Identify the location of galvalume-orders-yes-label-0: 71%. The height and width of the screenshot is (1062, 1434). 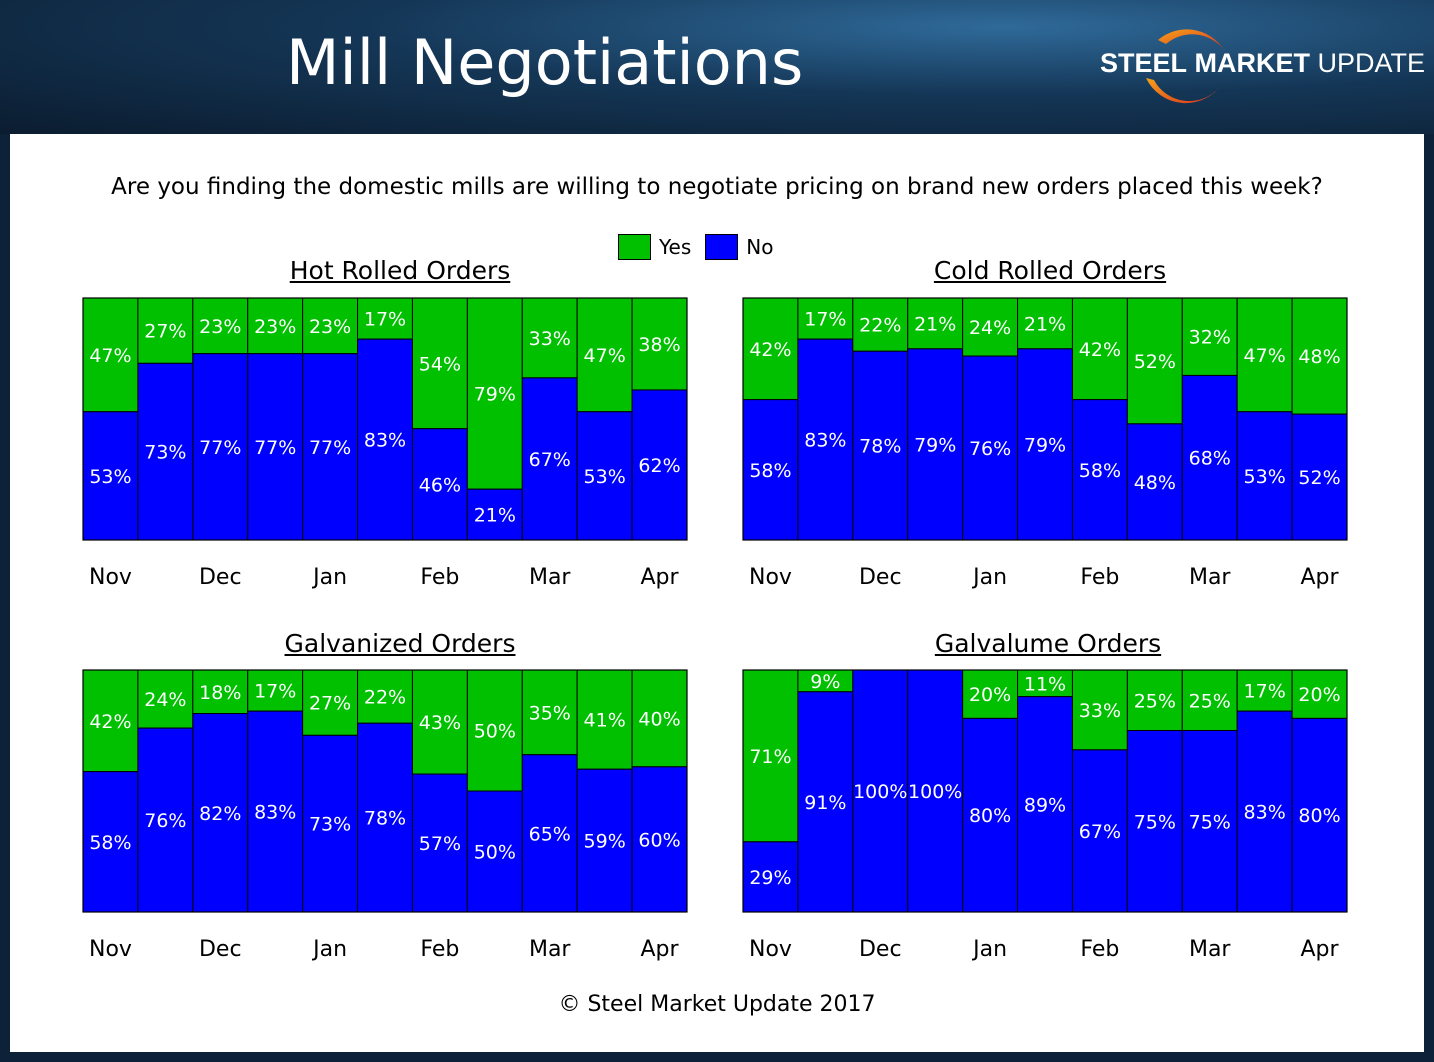
(770, 757).